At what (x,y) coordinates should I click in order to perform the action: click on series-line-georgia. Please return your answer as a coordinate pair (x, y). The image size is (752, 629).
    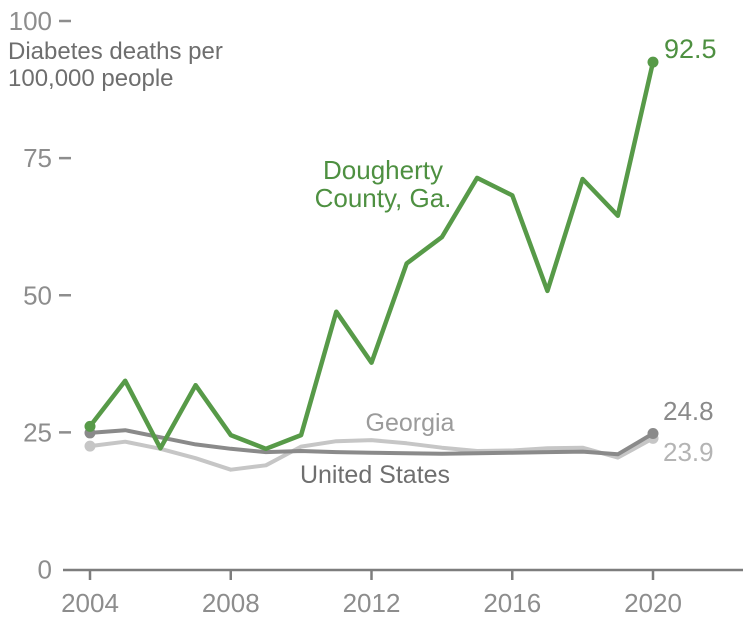
    Looking at the image, I should click on (371, 454).